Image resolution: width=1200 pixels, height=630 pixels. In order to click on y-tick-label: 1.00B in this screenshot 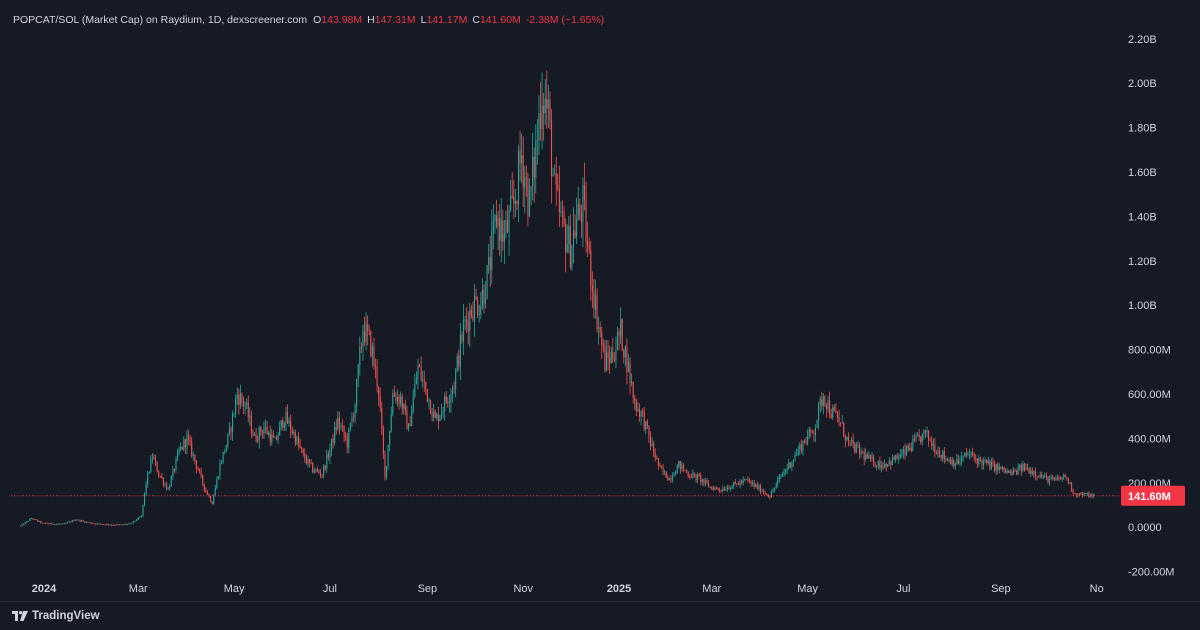, I will do `click(1142, 306)`.